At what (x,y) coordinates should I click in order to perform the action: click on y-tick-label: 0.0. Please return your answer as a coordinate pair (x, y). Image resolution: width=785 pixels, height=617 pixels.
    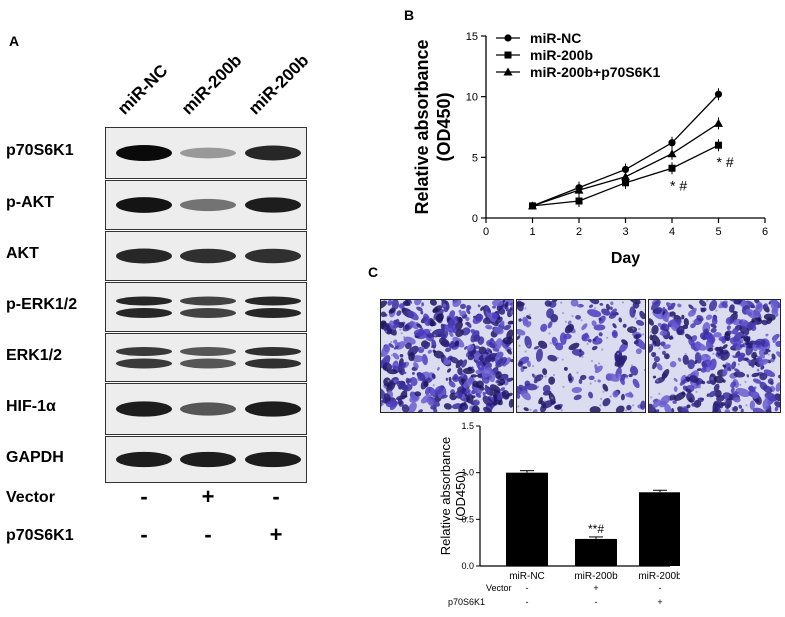
    Looking at the image, I should click on (467, 566).